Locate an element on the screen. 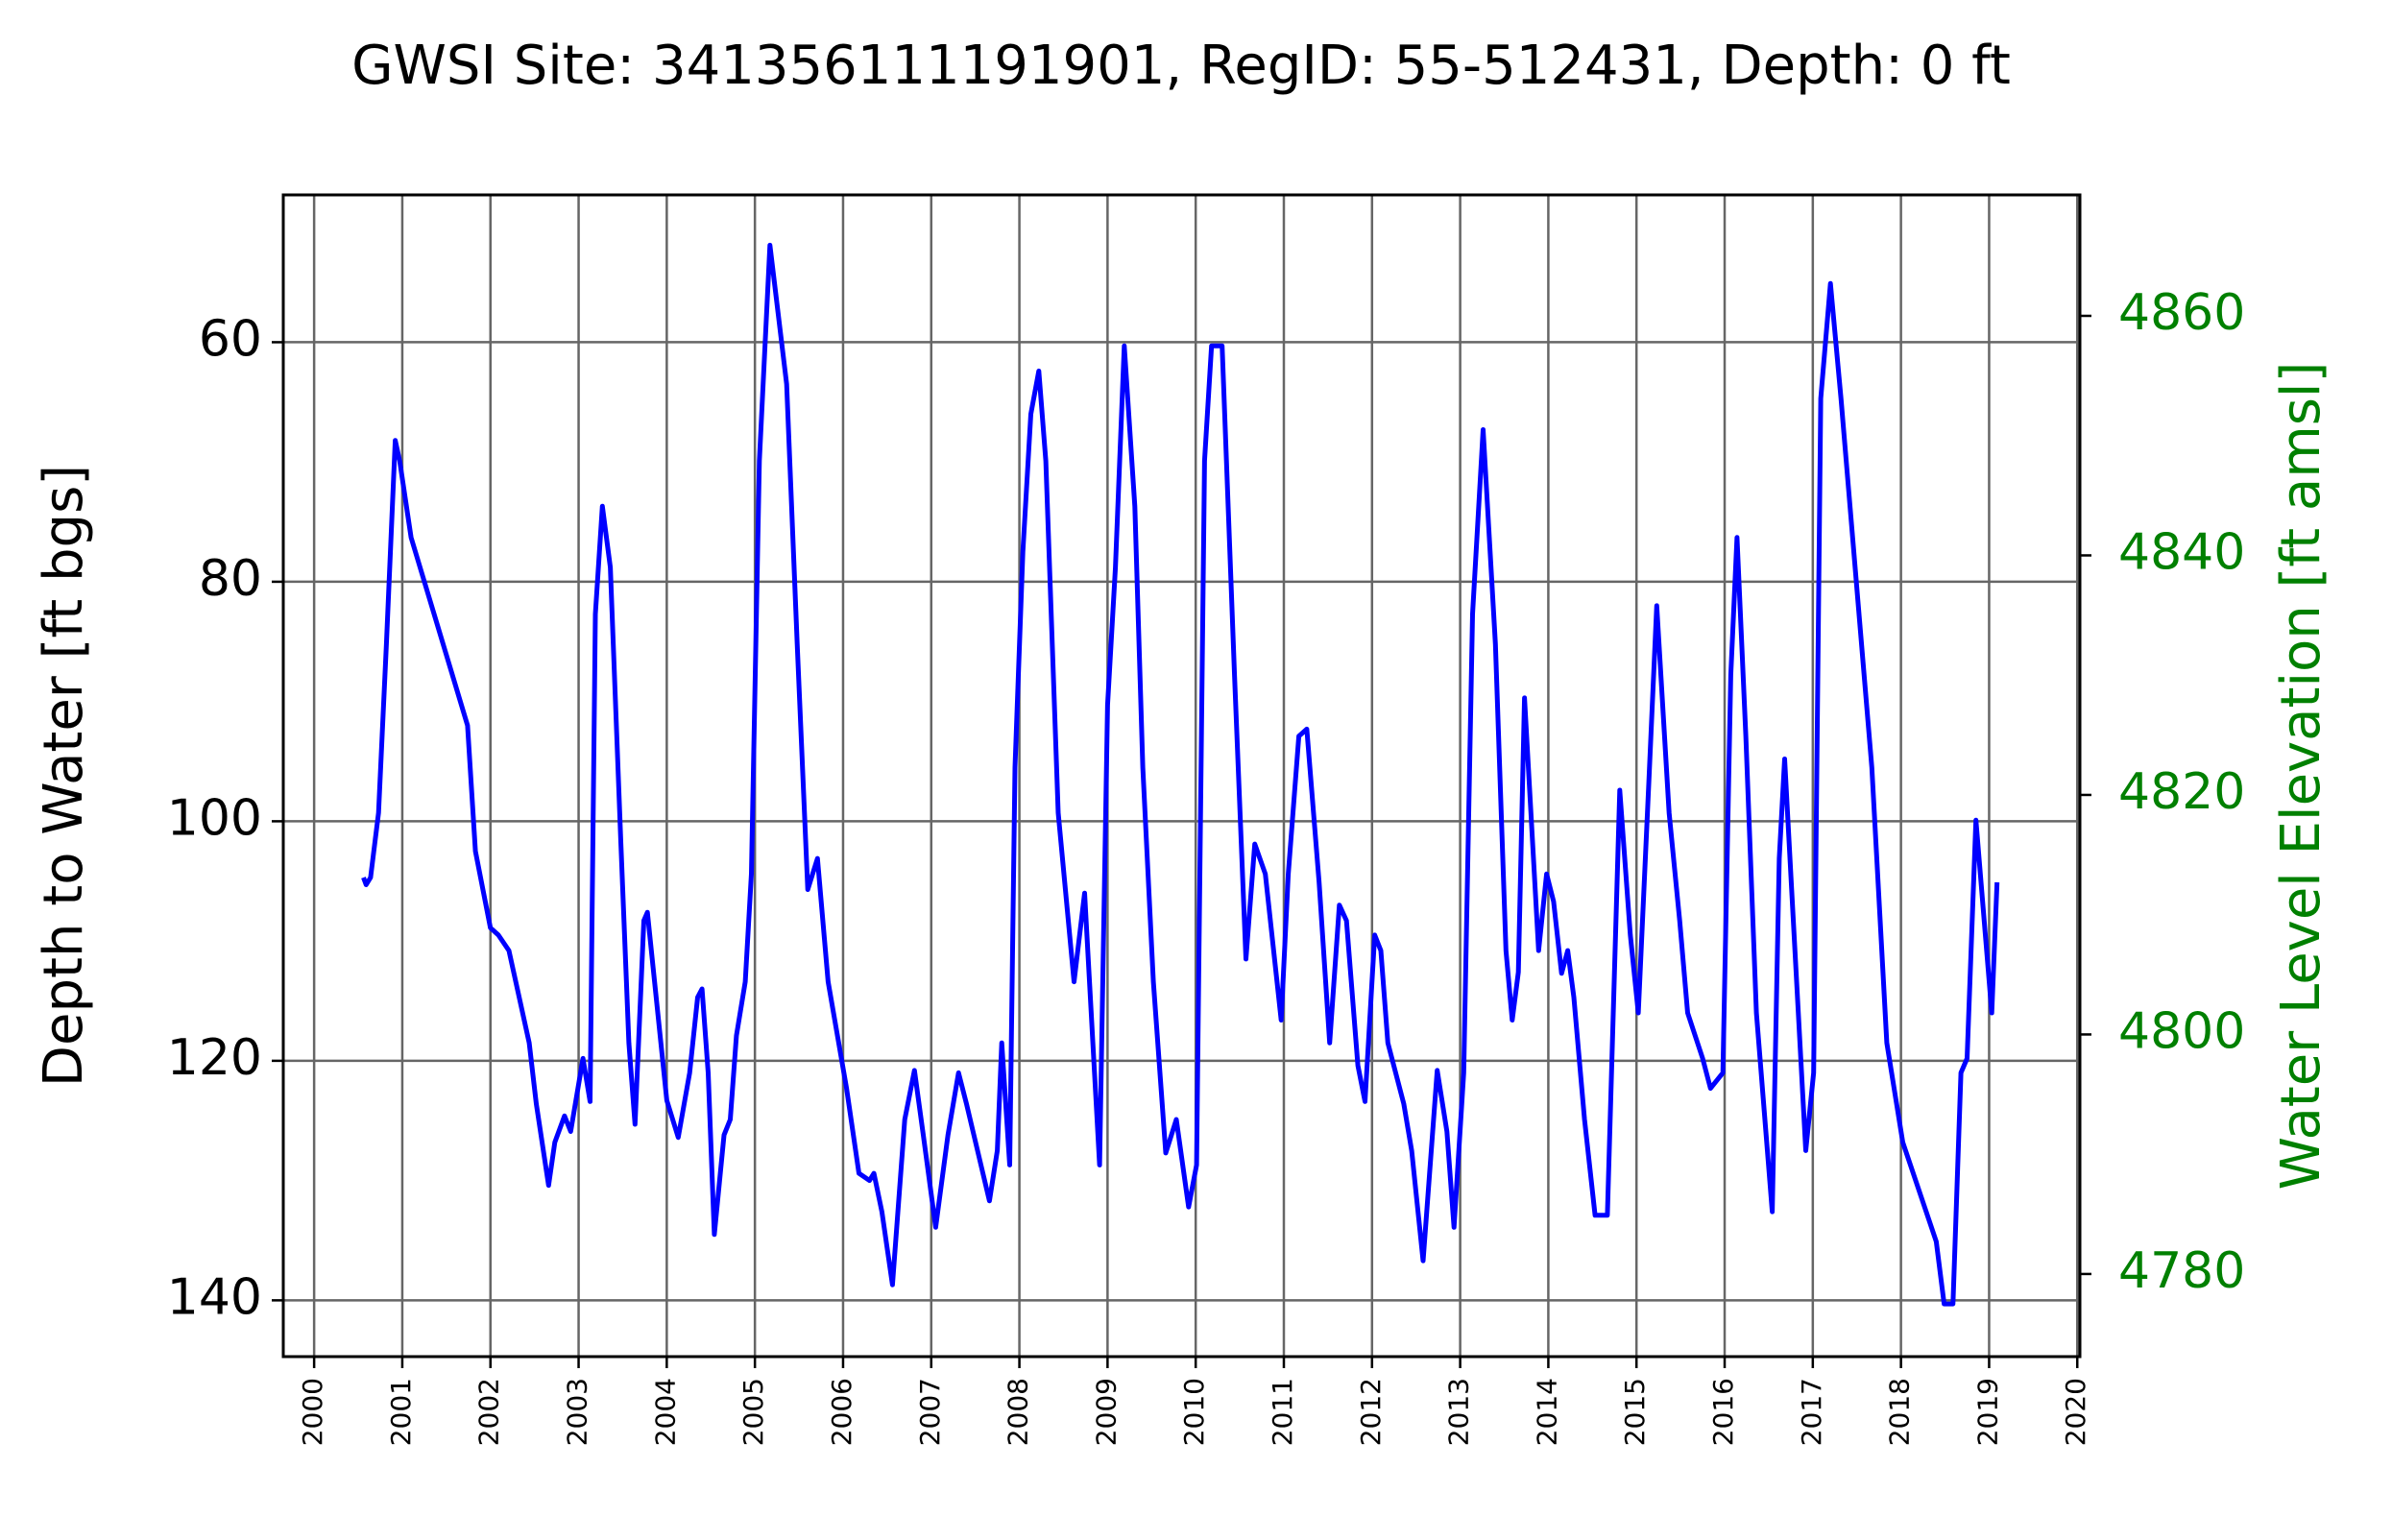 The image size is (2392, 1540). x-tick-label: 2003 is located at coordinates (577, 1412).